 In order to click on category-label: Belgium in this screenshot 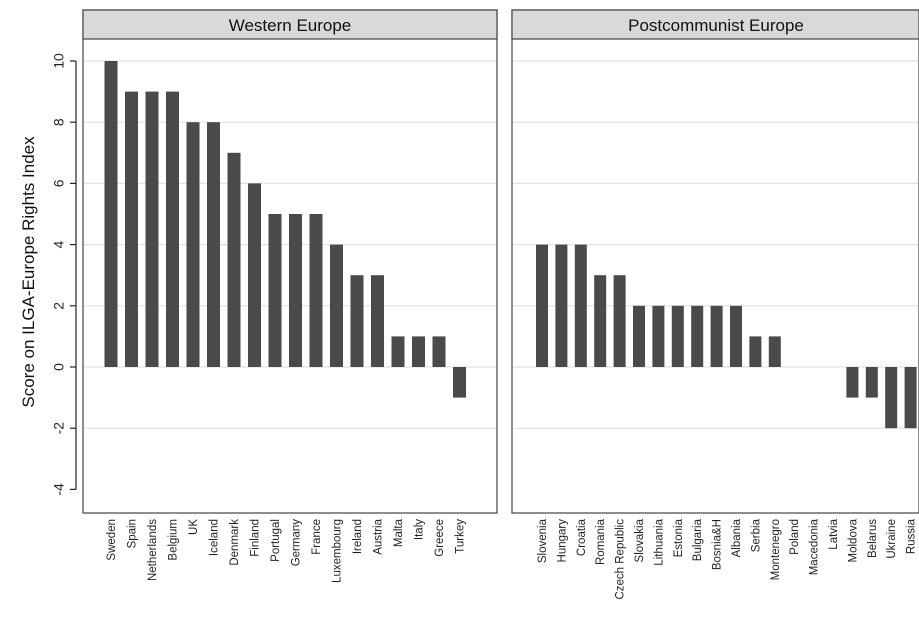, I will do `click(174, 540)`.